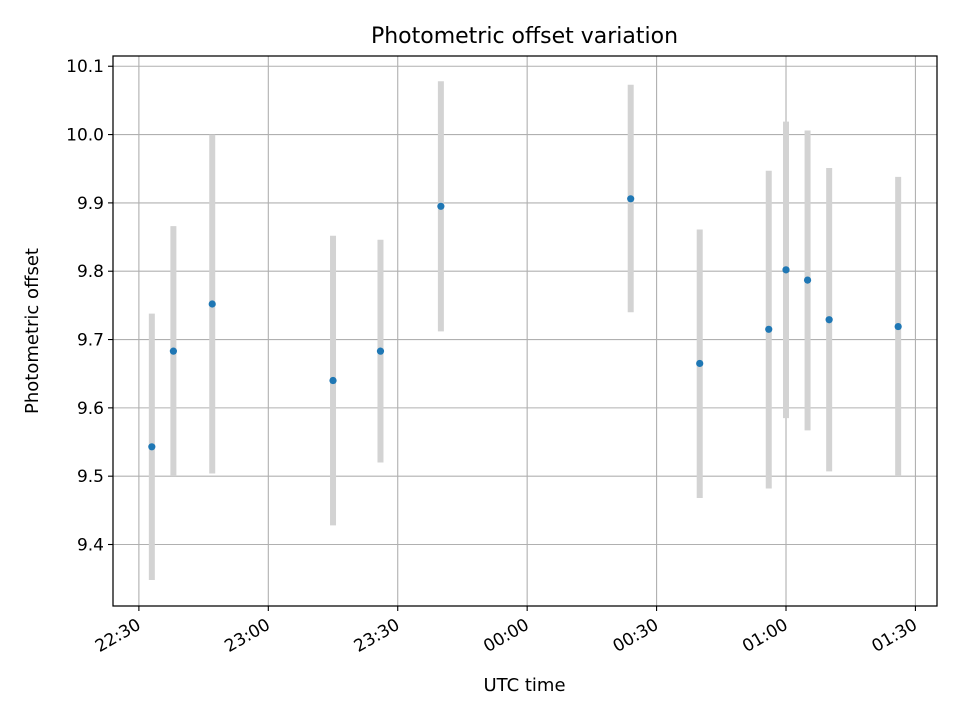 Image resolution: width=960 pixels, height=720 pixels. Describe the element at coordinates (90, 341) in the screenshot. I see `y-tick-label: 9.7` at that location.